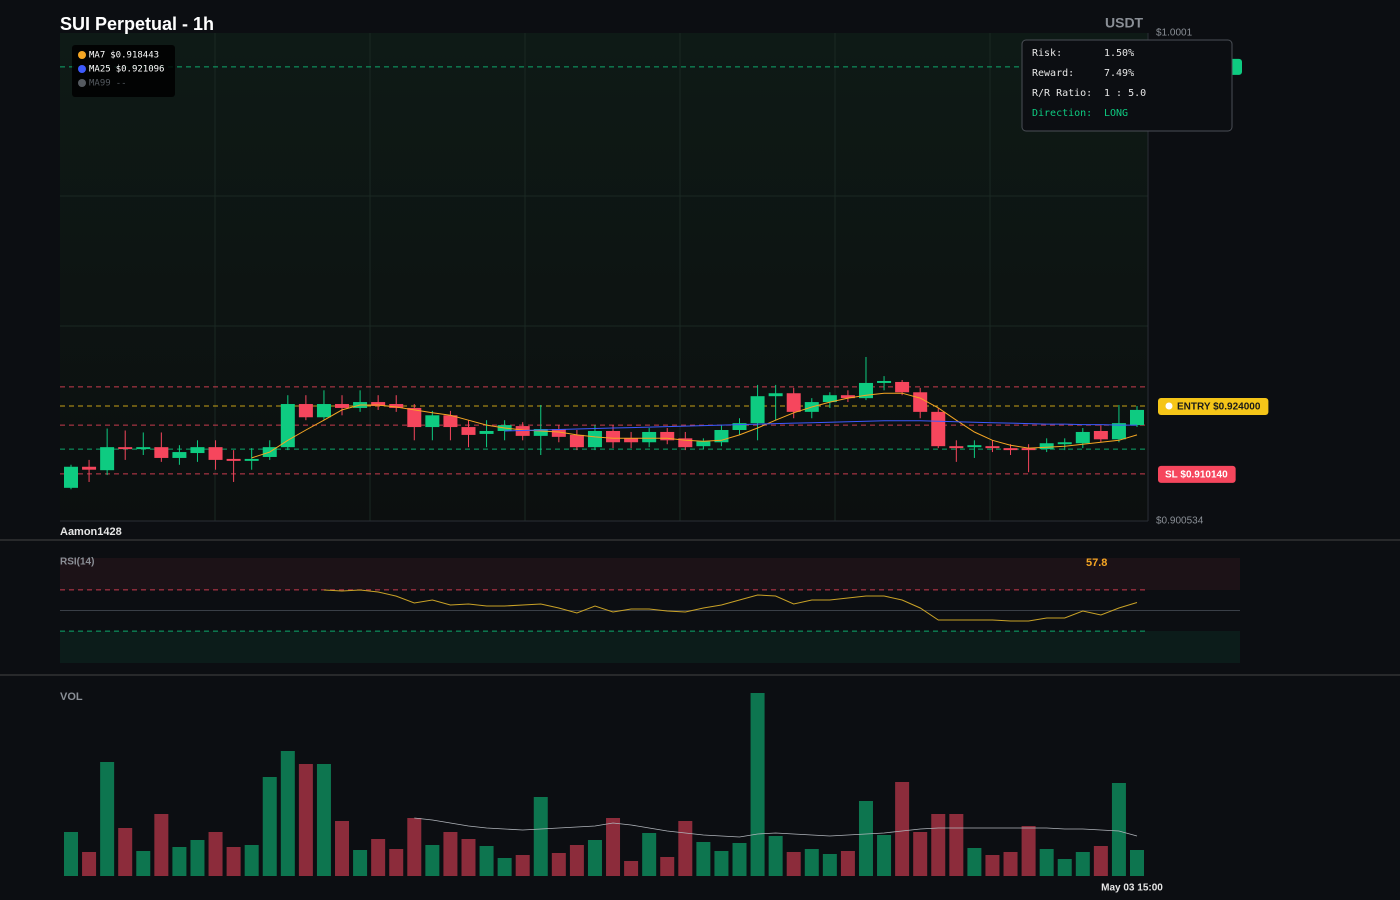  What do you see at coordinates (1174, 33) in the screenshot?
I see `y-tick-label: $1.0001` at bounding box center [1174, 33].